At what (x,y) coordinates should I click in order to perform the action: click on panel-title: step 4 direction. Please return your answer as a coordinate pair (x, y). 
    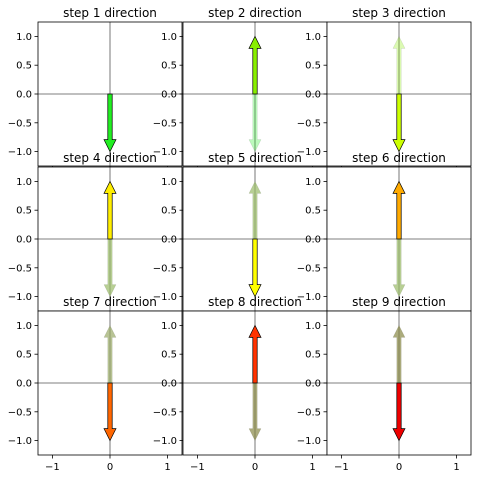
    Looking at the image, I should click on (110, 158).